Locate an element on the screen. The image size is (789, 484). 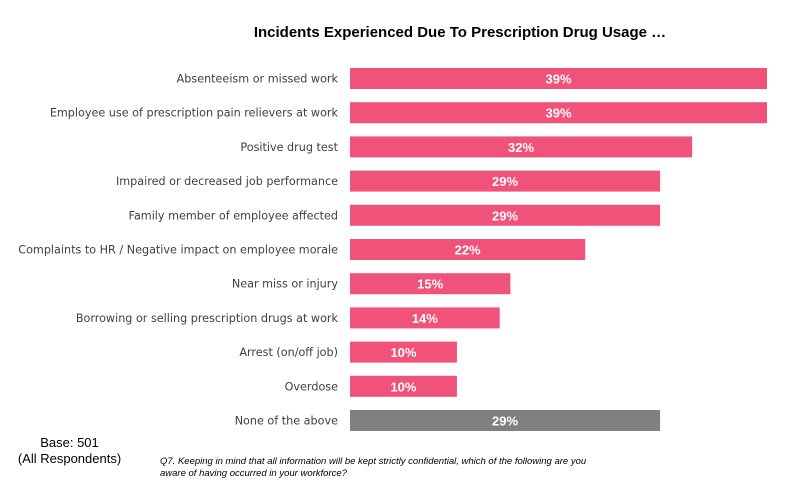
category-label: Overdose is located at coordinates (311, 386).